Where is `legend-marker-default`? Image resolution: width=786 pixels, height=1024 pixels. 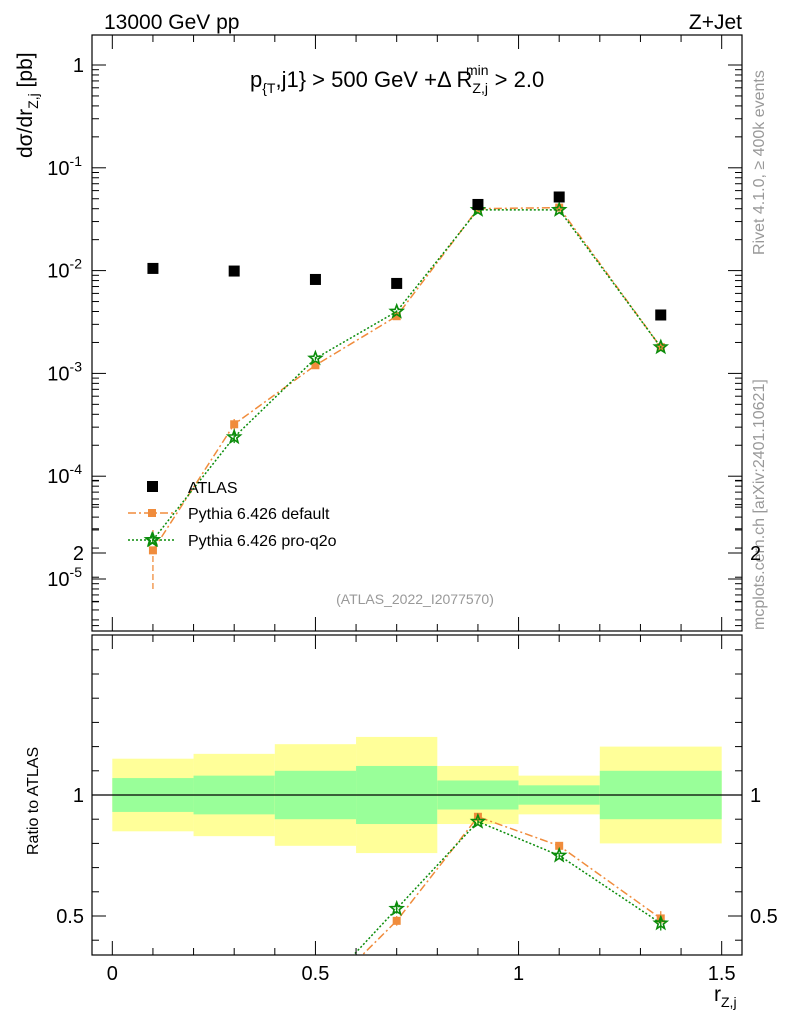 legend-marker-default is located at coordinates (152, 513).